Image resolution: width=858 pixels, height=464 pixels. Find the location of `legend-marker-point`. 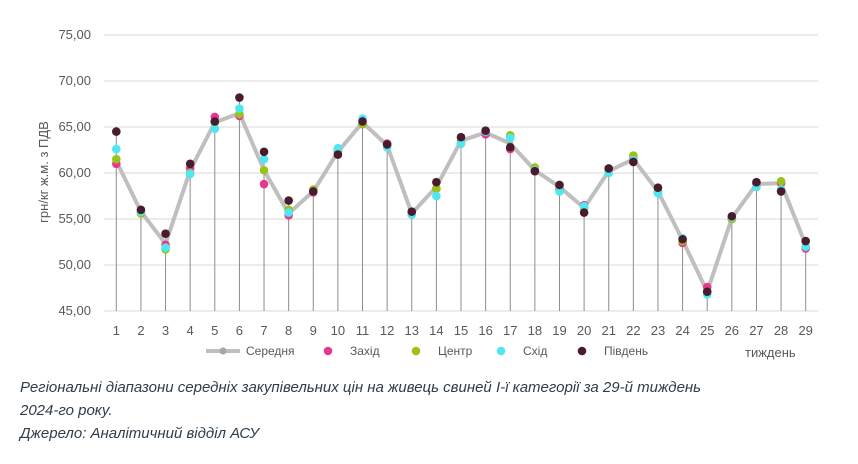

legend-marker-point is located at coordinates (223, 351).